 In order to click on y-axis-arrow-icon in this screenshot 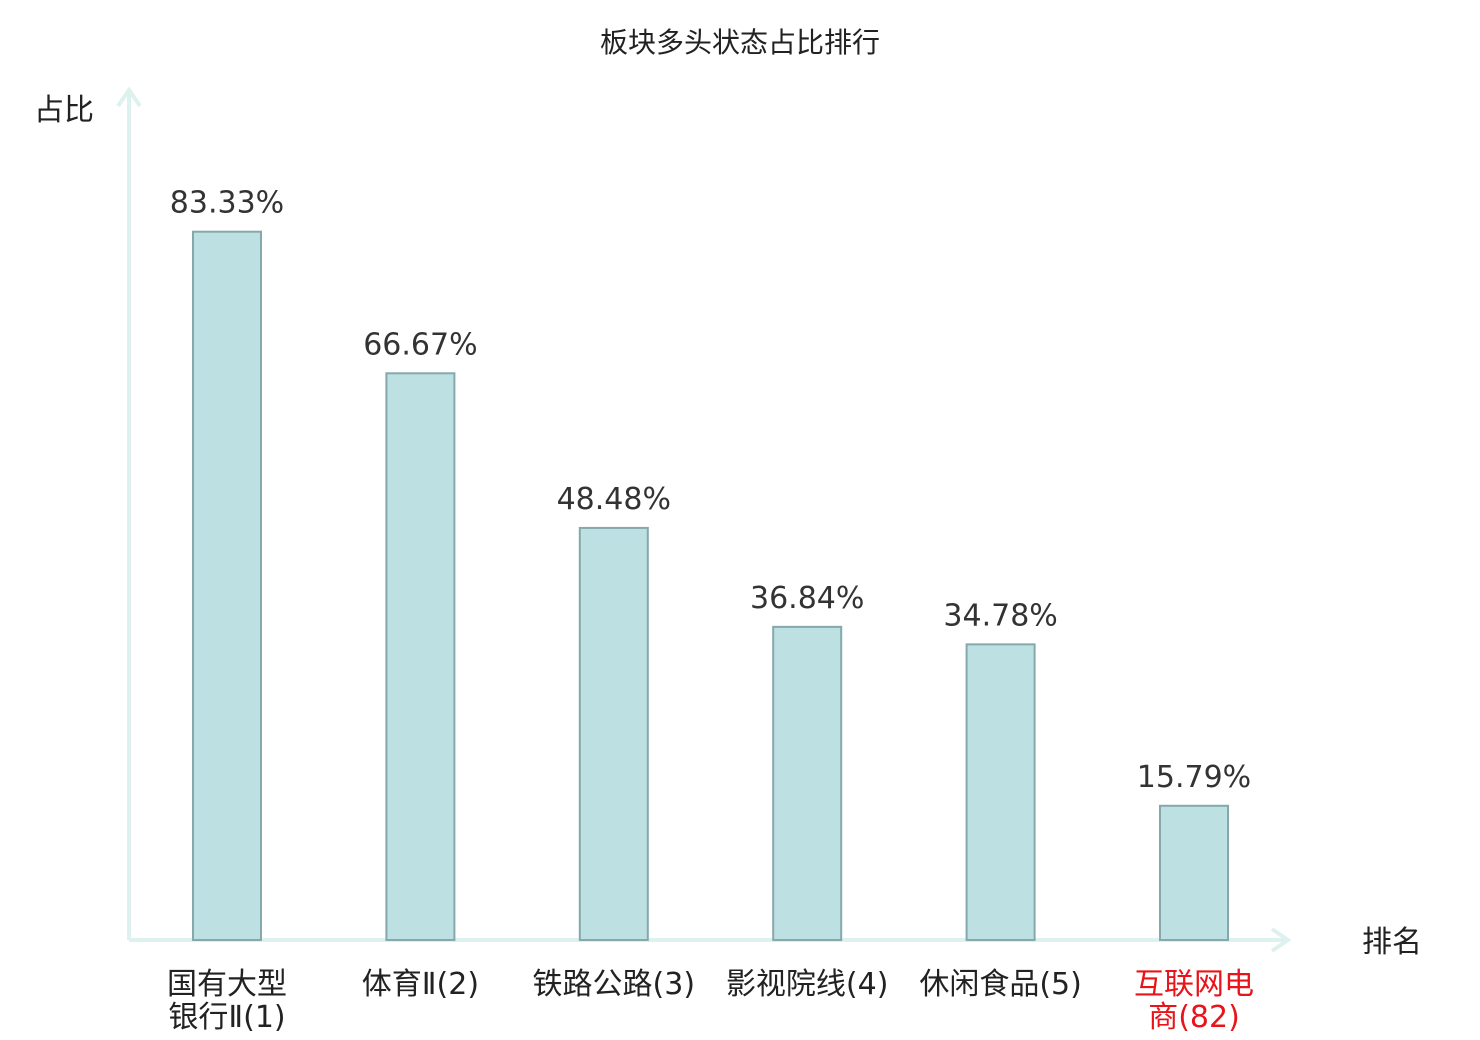, I will do `click(129, 97)`.